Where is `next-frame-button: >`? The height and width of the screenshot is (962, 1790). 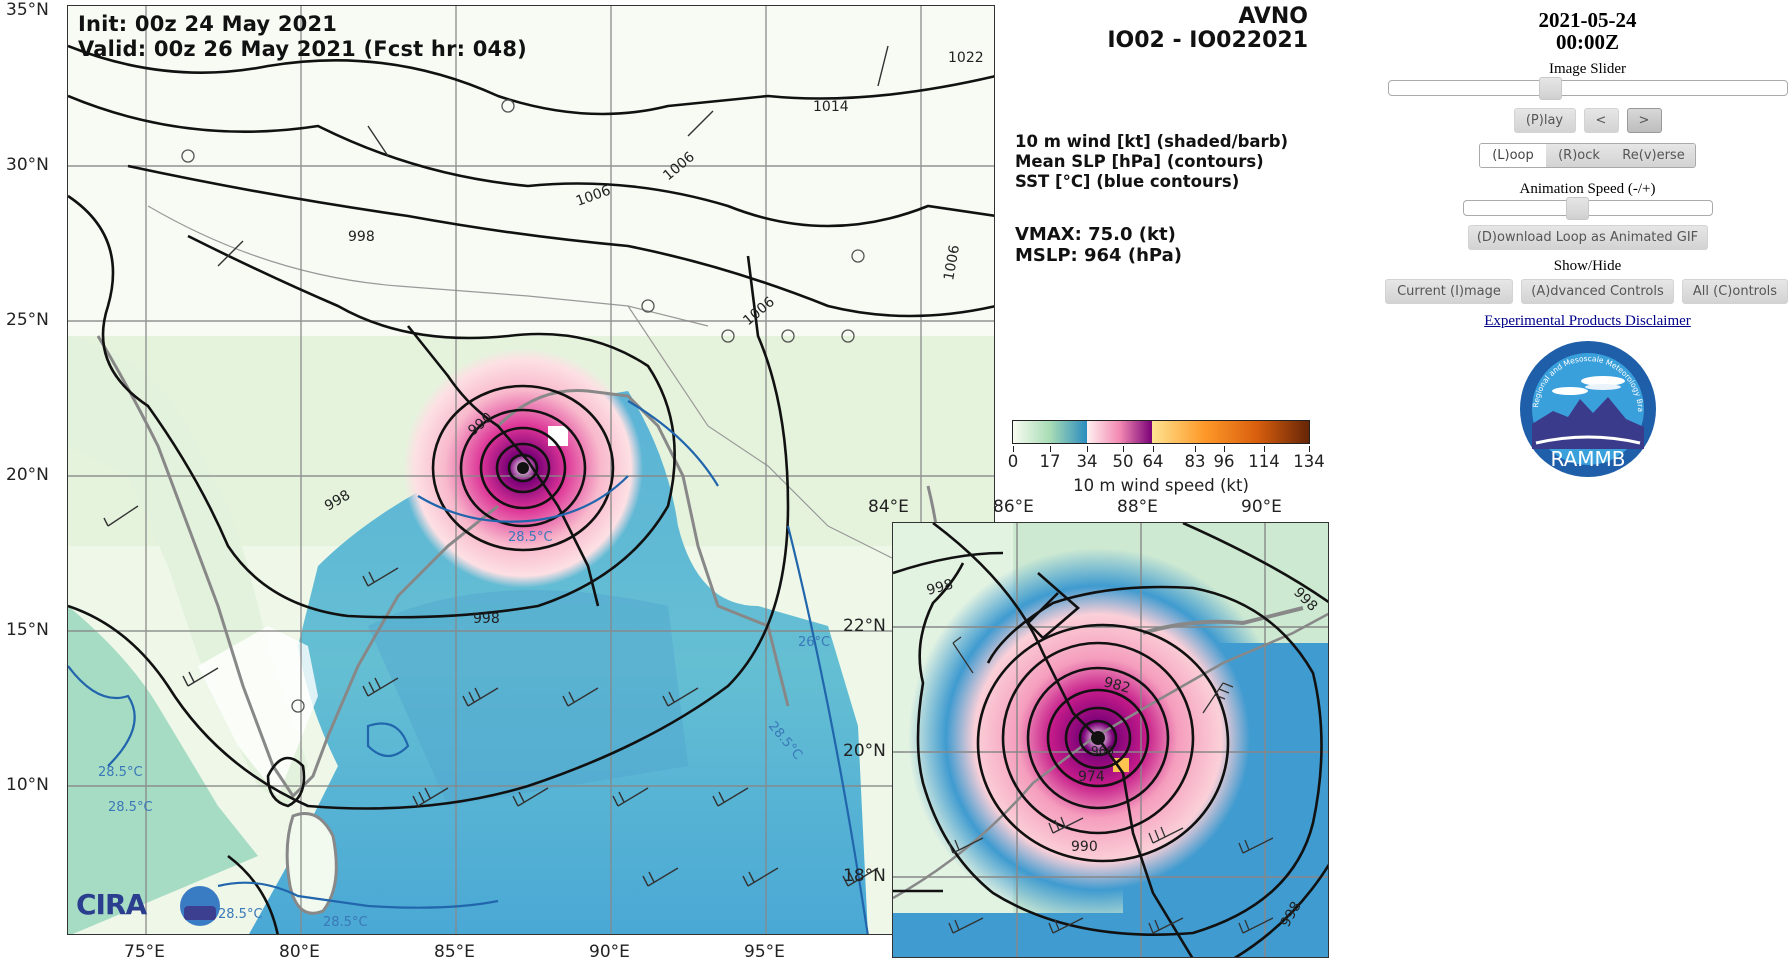 next-frame-button: > is located at coordinates (1644, 120).